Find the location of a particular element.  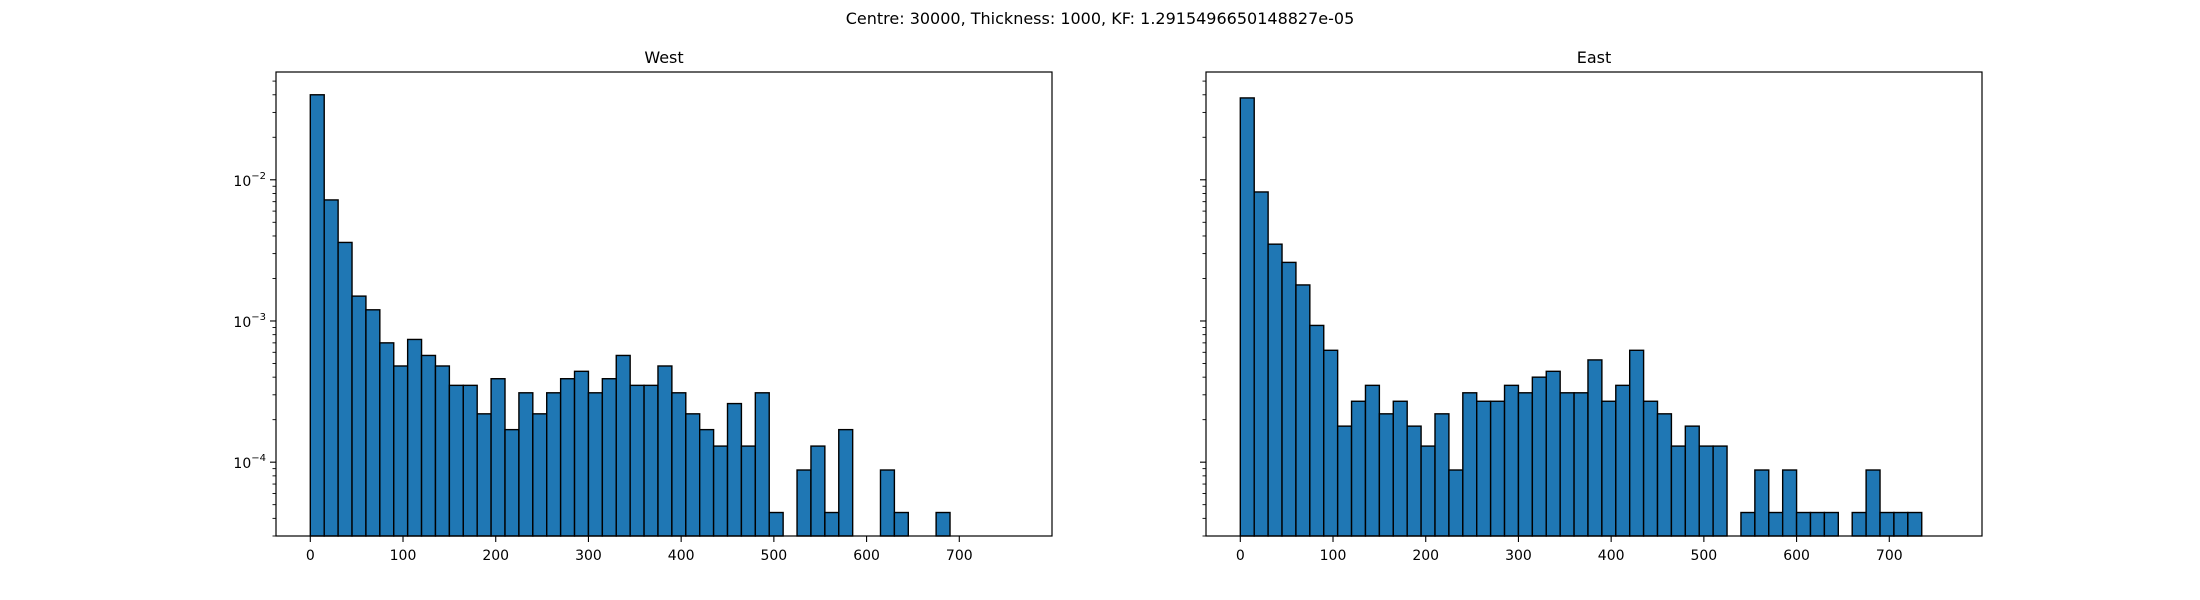

x-tick-label-west: 400 is located at coordinates (681, 556).